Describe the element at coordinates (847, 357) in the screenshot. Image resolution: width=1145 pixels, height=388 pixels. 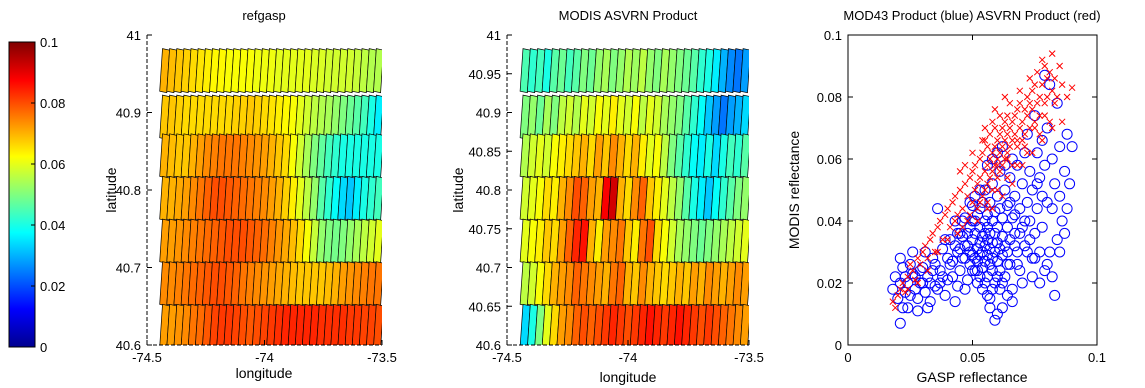
I see `x-tick-label: 0` at that location.